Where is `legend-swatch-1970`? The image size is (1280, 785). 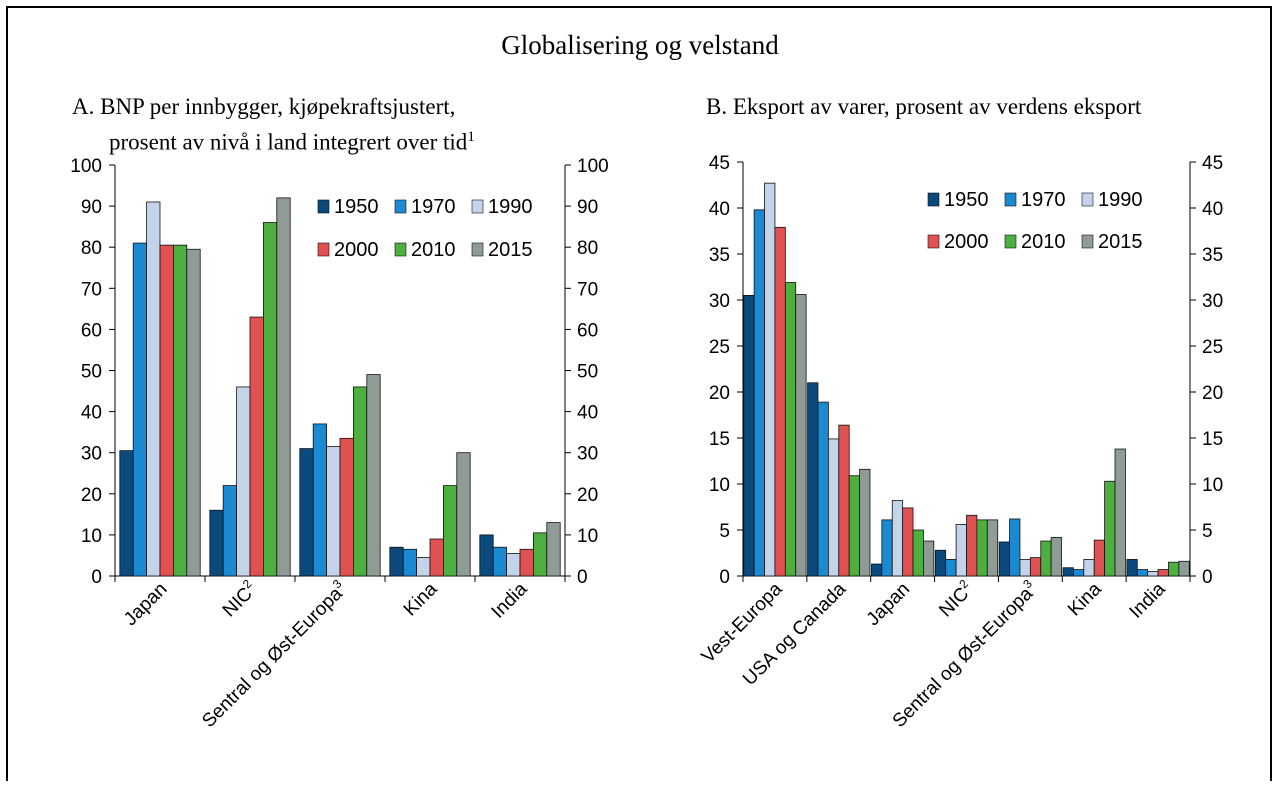
legend-swatch-1970 is located at coordinates (400, 206).